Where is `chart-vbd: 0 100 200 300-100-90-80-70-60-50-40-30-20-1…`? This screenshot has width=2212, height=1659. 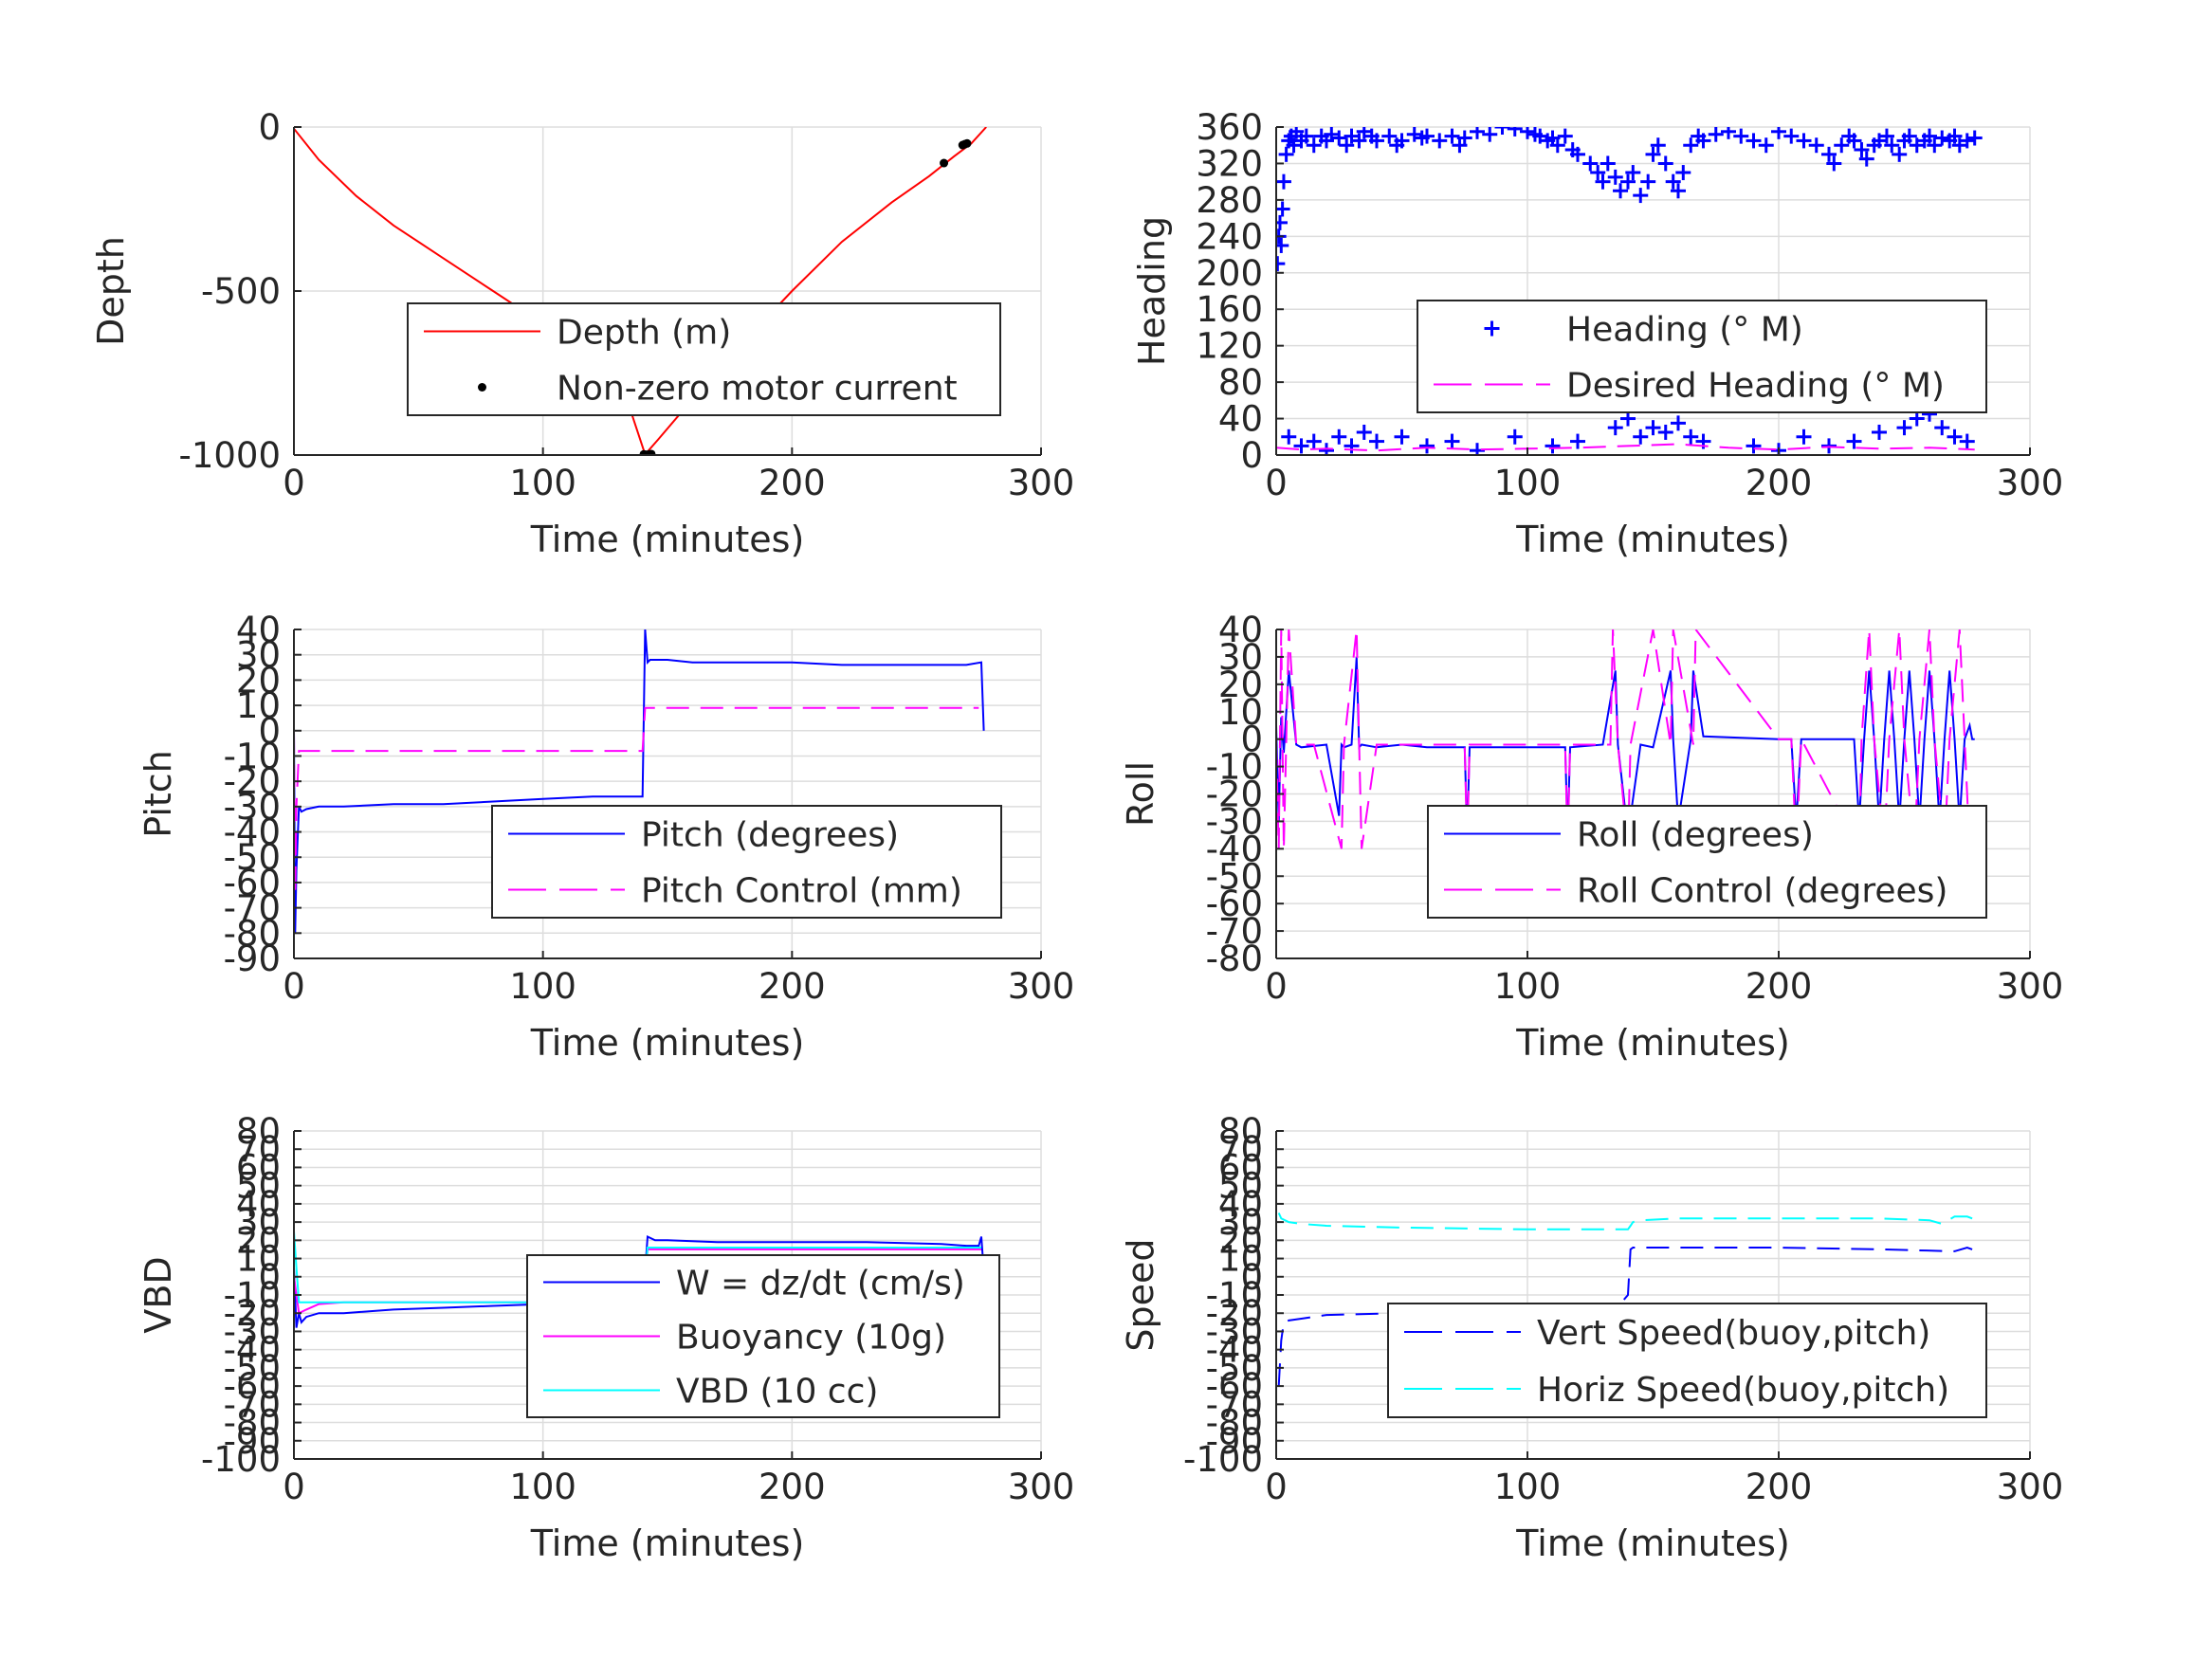
chart-vbd: 0 100 200 300-100-90-80-70-60-50-40-30-20-1… is located at coordinates (605, 1337).